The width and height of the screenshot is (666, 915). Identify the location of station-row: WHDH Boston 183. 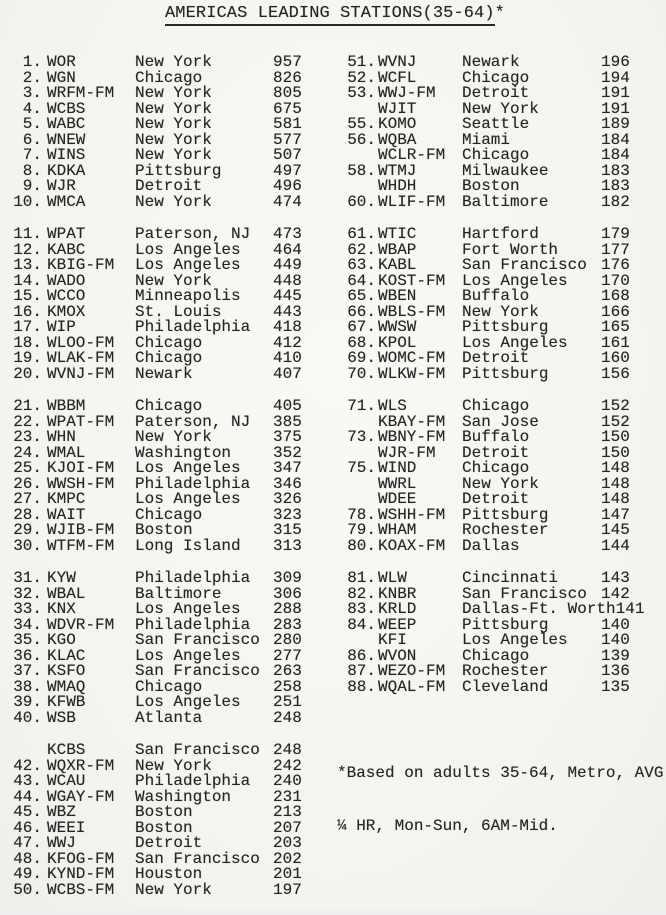
(503, 186).